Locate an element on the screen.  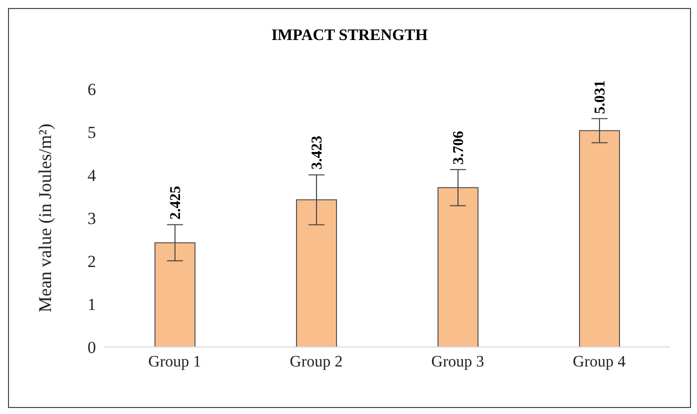
data-label: 3.706 is located at coordinates (459, 147).